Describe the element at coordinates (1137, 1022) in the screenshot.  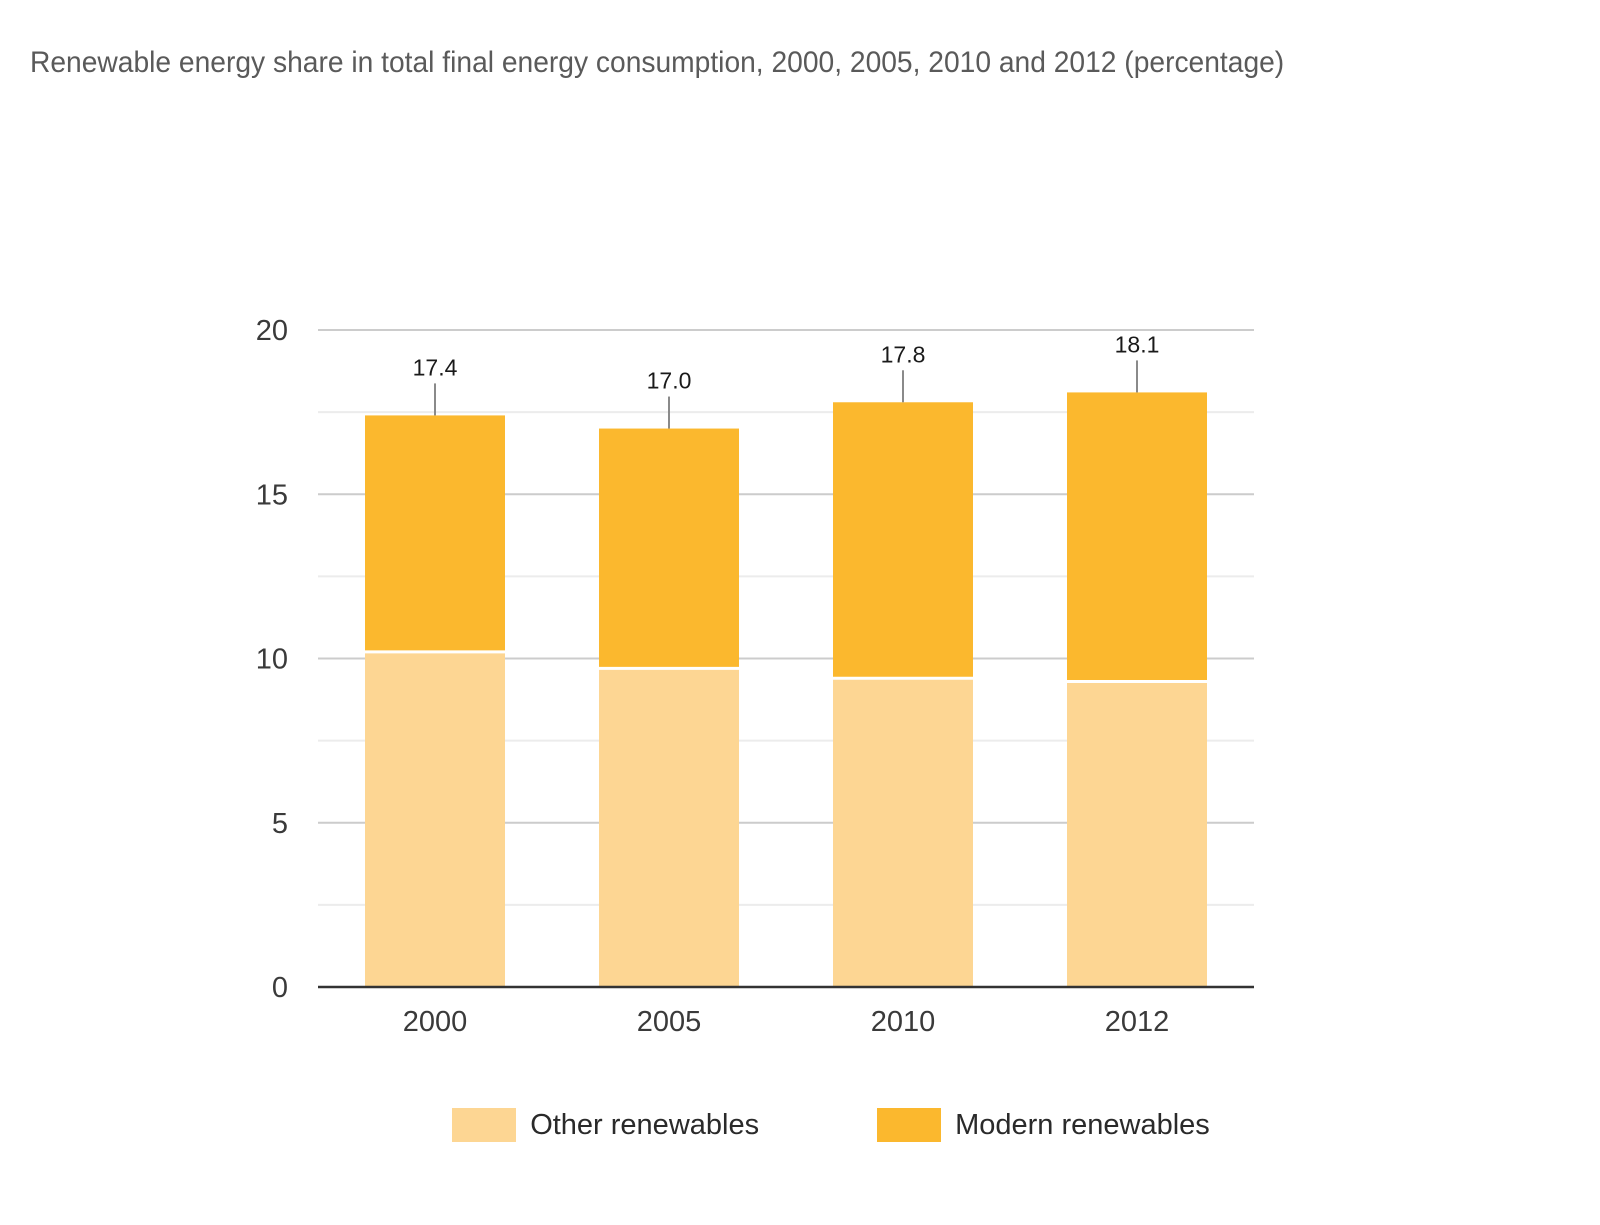
I see `x-tick-label: 2012` at that location.